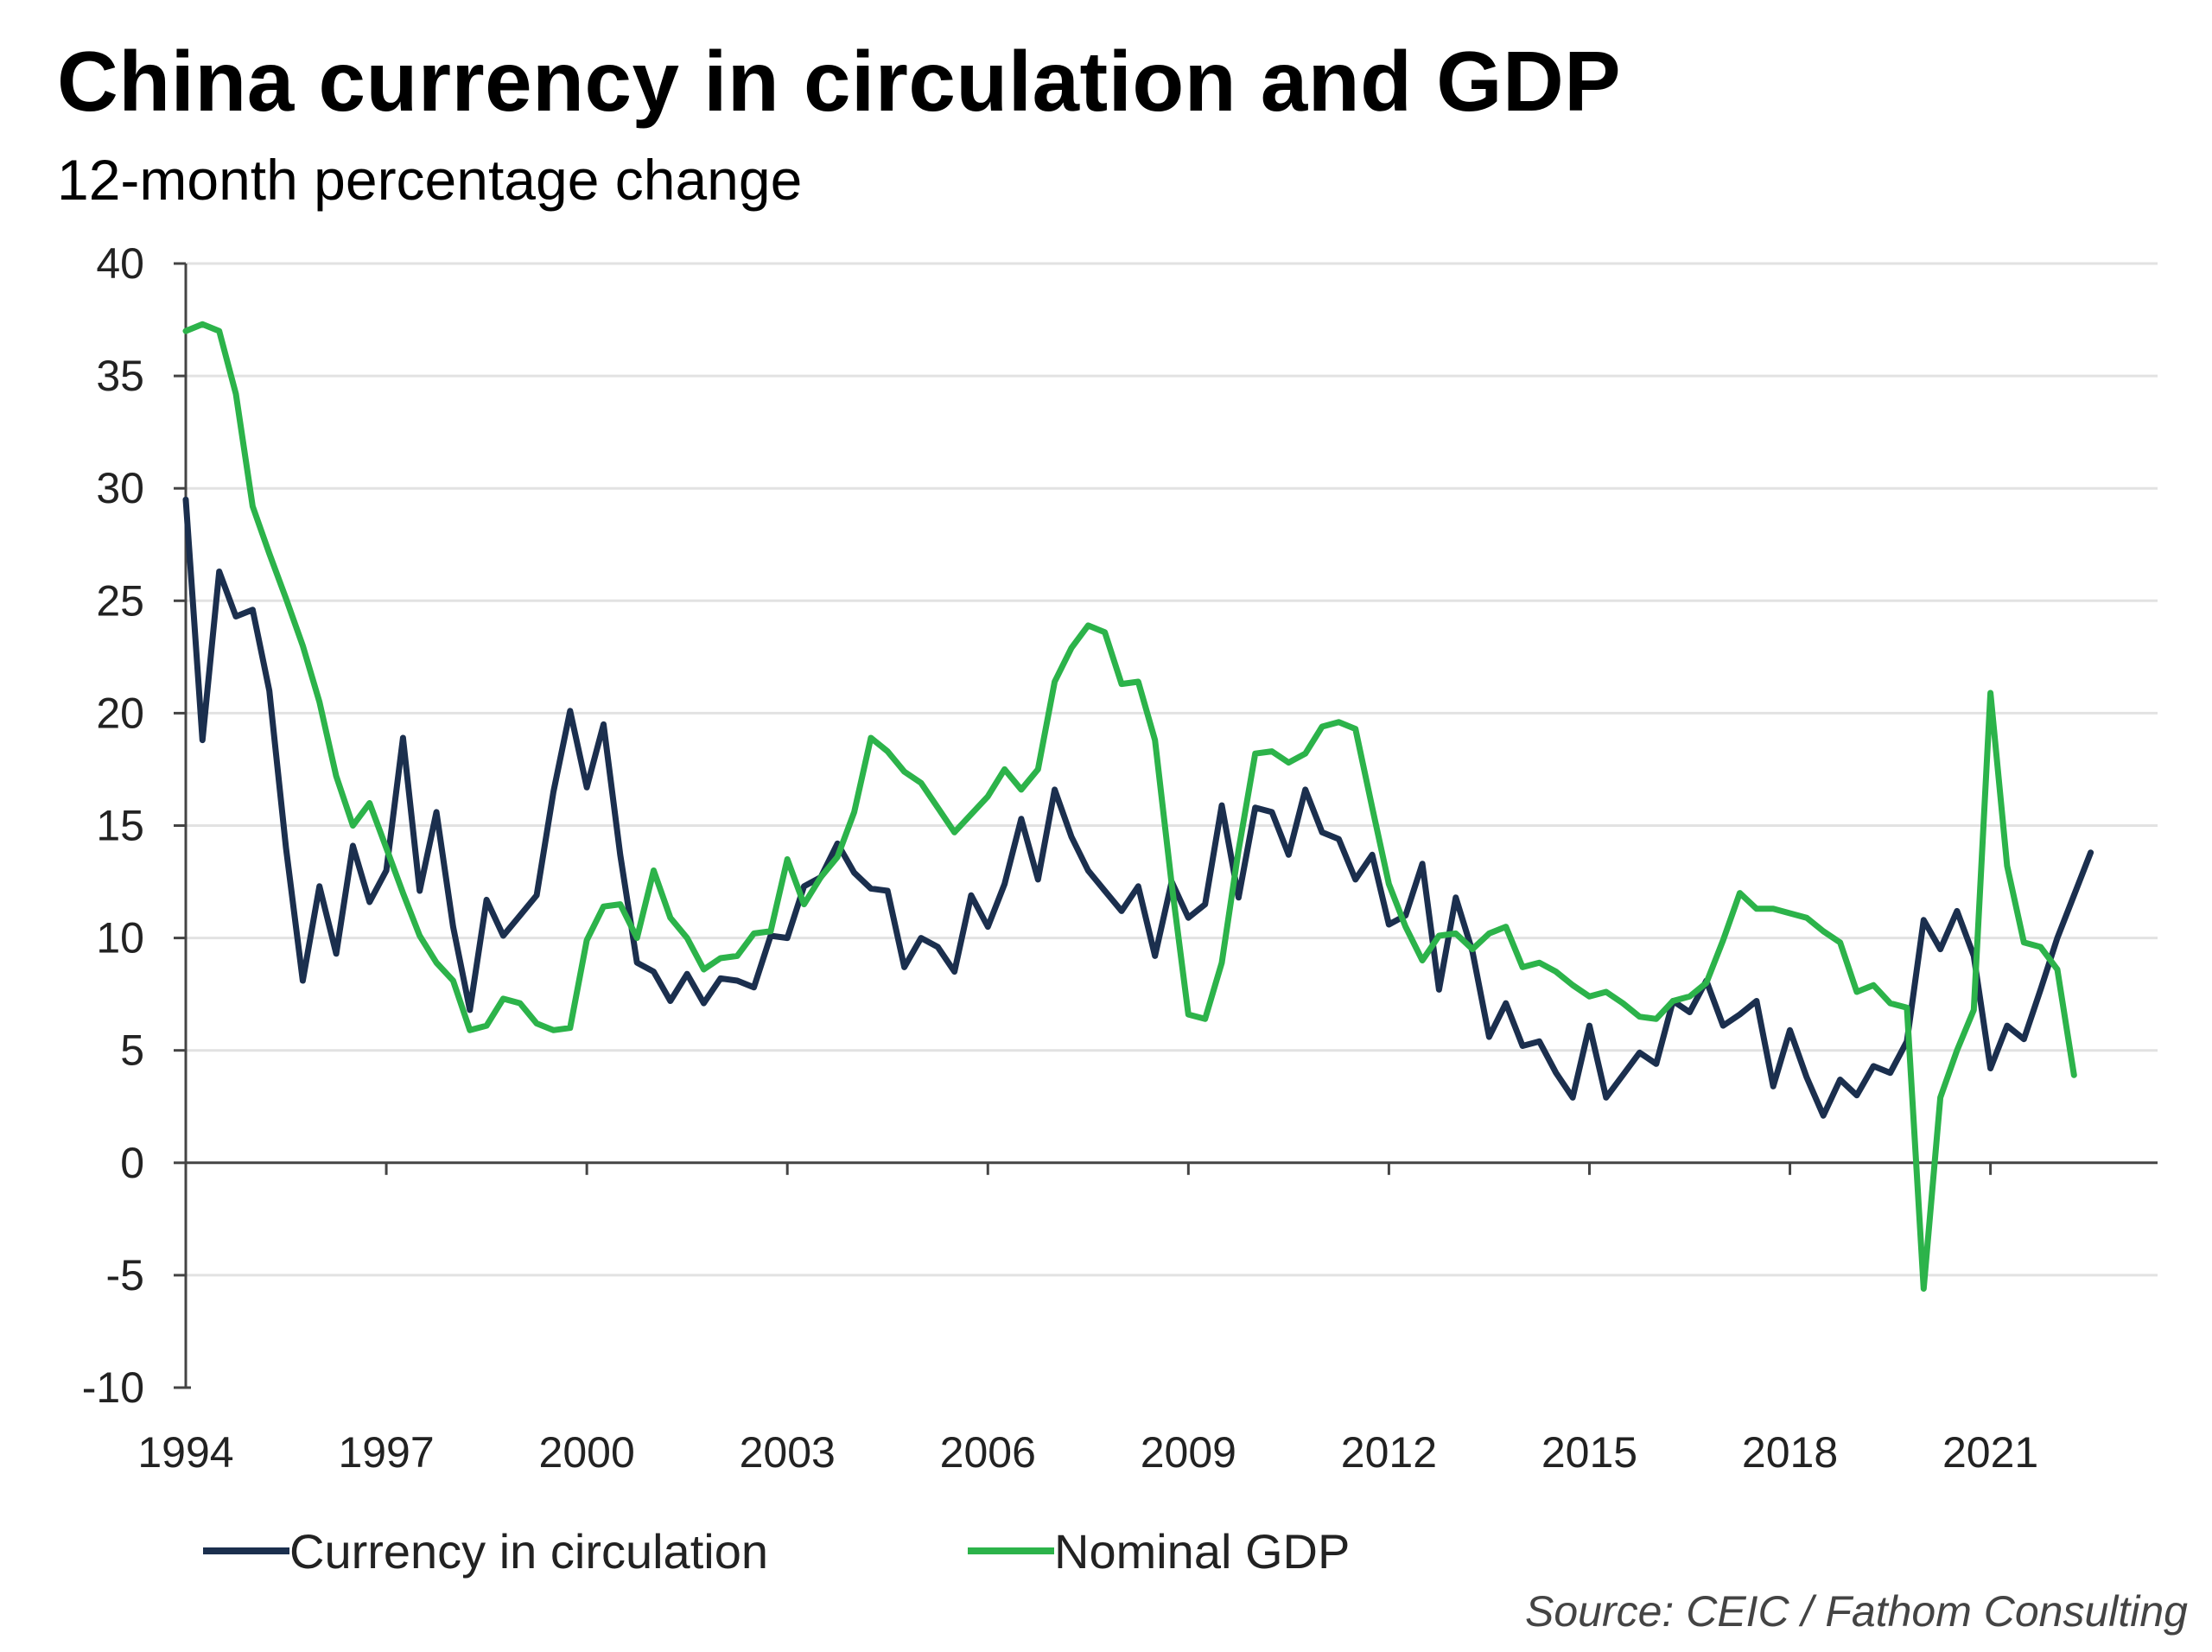 The height and width of the screenshot is (1652, 2212). I want to click on x-tick-label: 1994, so click(185, 1452).